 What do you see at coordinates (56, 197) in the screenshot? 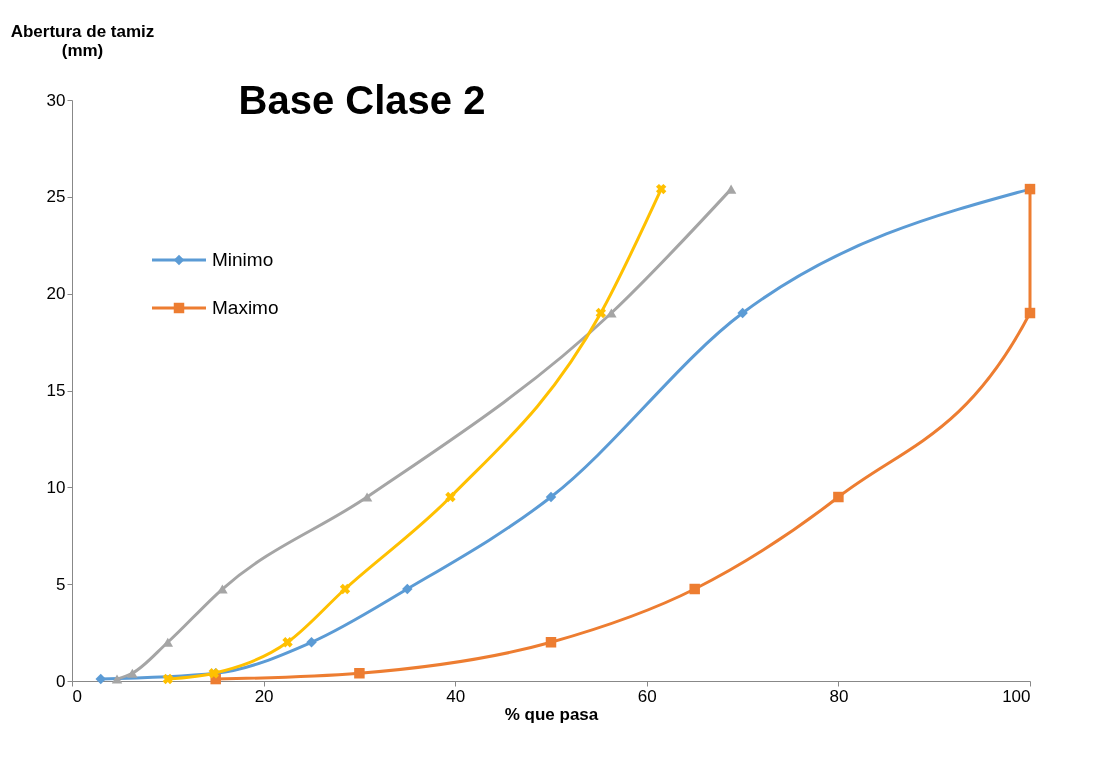
I see `y-tick-label: 25` at bounding box center [56, 197].